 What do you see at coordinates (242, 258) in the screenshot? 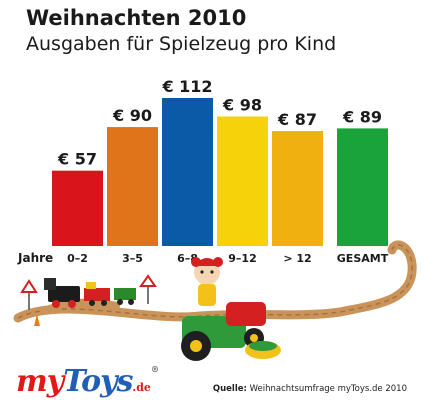
I see `category-label-4: 9–12` at bounding box center [242, 258].